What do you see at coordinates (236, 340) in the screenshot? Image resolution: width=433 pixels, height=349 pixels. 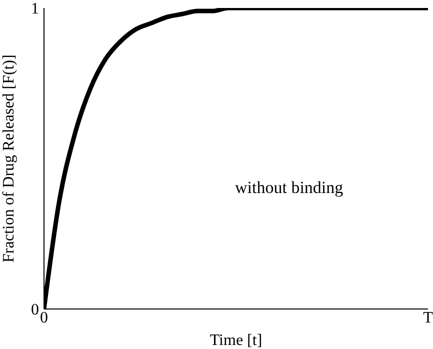 I see `x-axis-title: Time [t]` at bounding box center [236, 340].